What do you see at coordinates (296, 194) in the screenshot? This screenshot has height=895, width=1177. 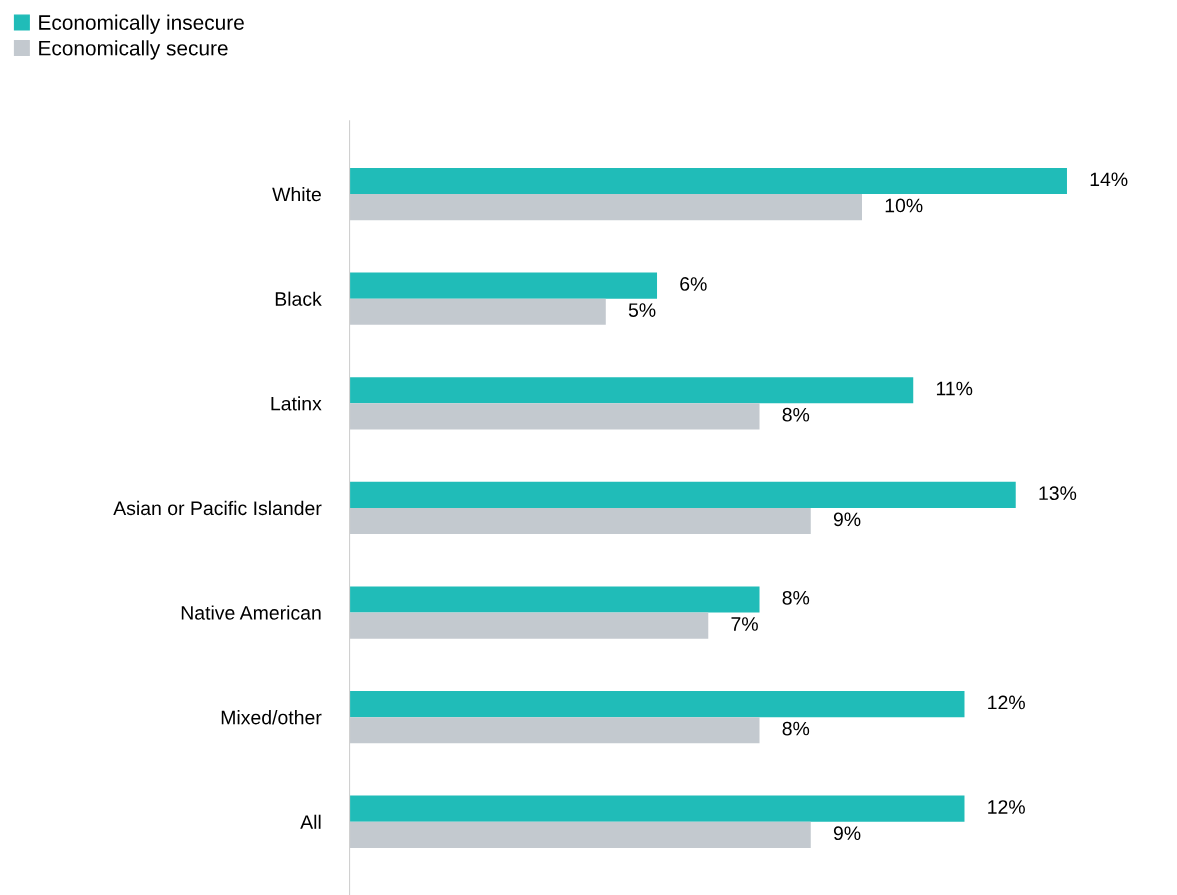 I see `y-tick-label: White` at bounding box center [296, 194].